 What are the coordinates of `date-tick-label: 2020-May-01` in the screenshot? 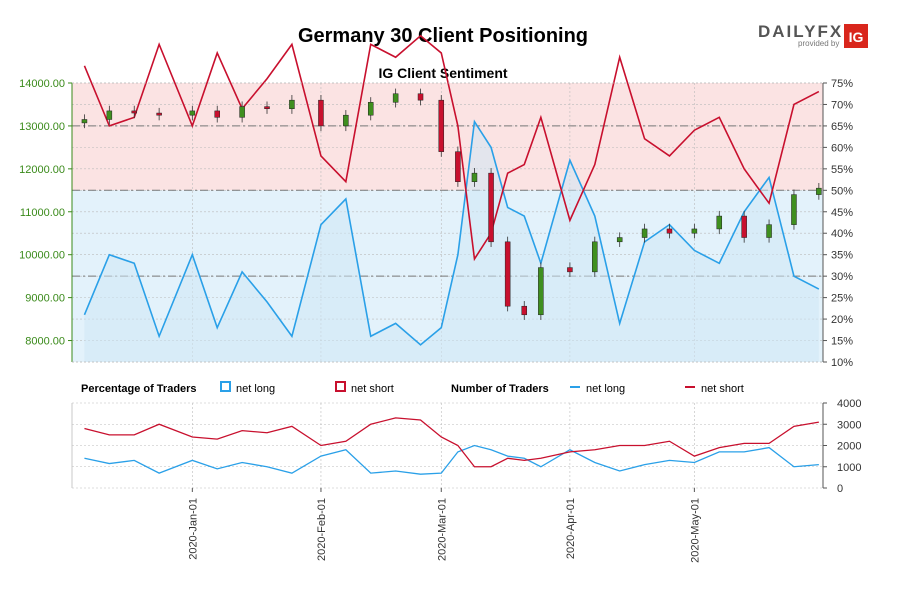 It's located at (695, 530).